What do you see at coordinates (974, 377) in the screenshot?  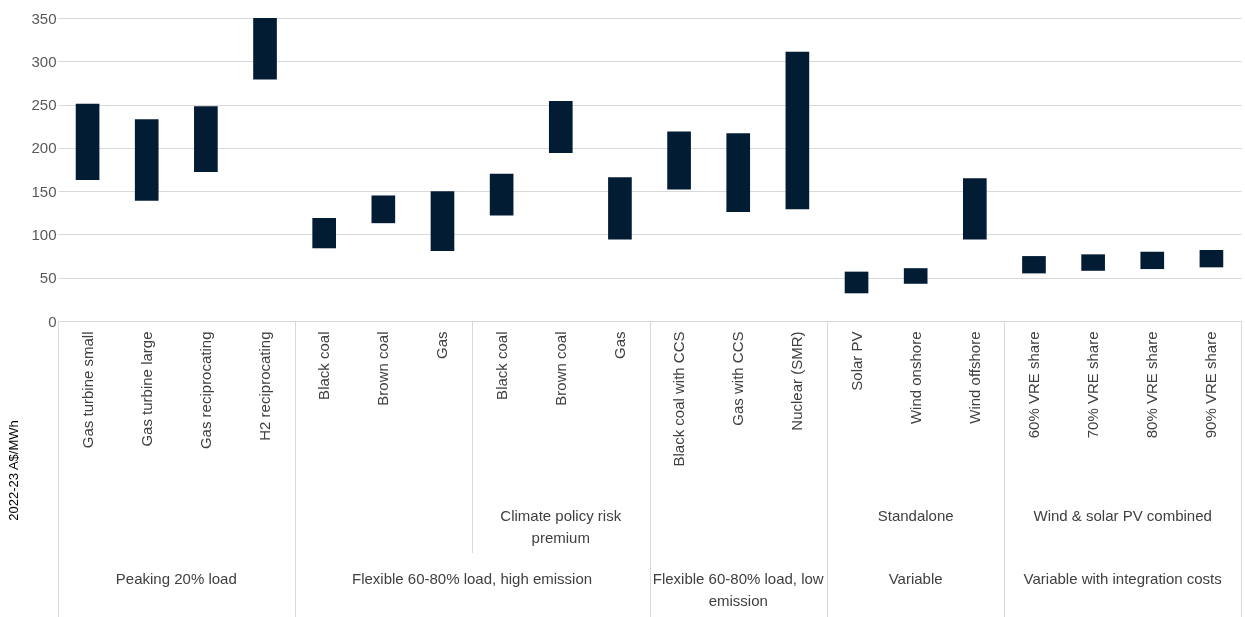 I see `x-tick-label: Wind offshore` at bounding box center [974, 377].